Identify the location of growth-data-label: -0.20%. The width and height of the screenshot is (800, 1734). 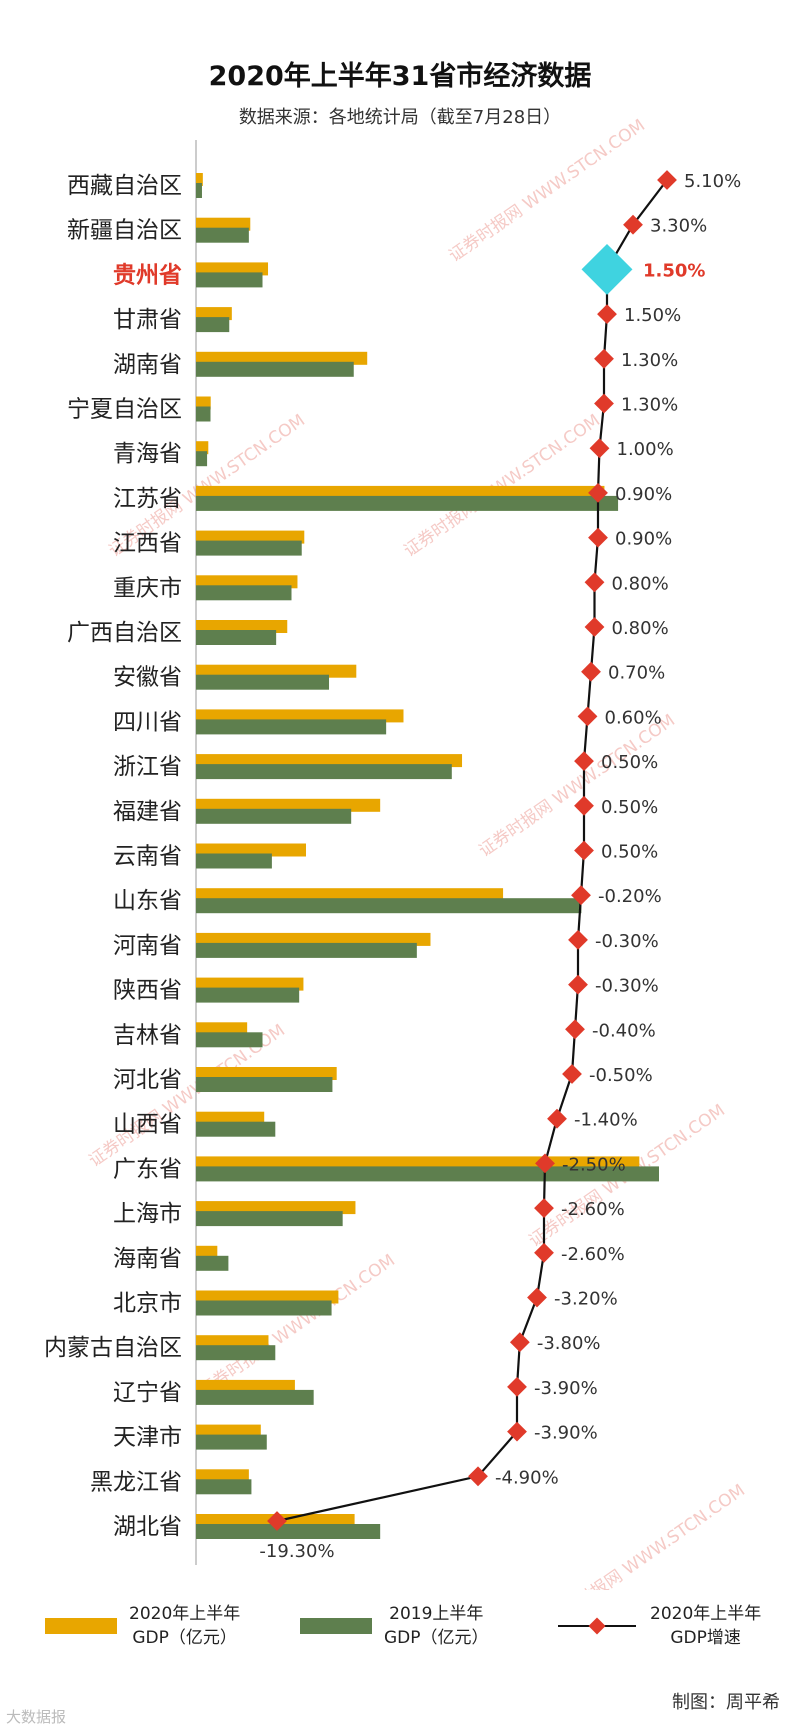
(630, 896).